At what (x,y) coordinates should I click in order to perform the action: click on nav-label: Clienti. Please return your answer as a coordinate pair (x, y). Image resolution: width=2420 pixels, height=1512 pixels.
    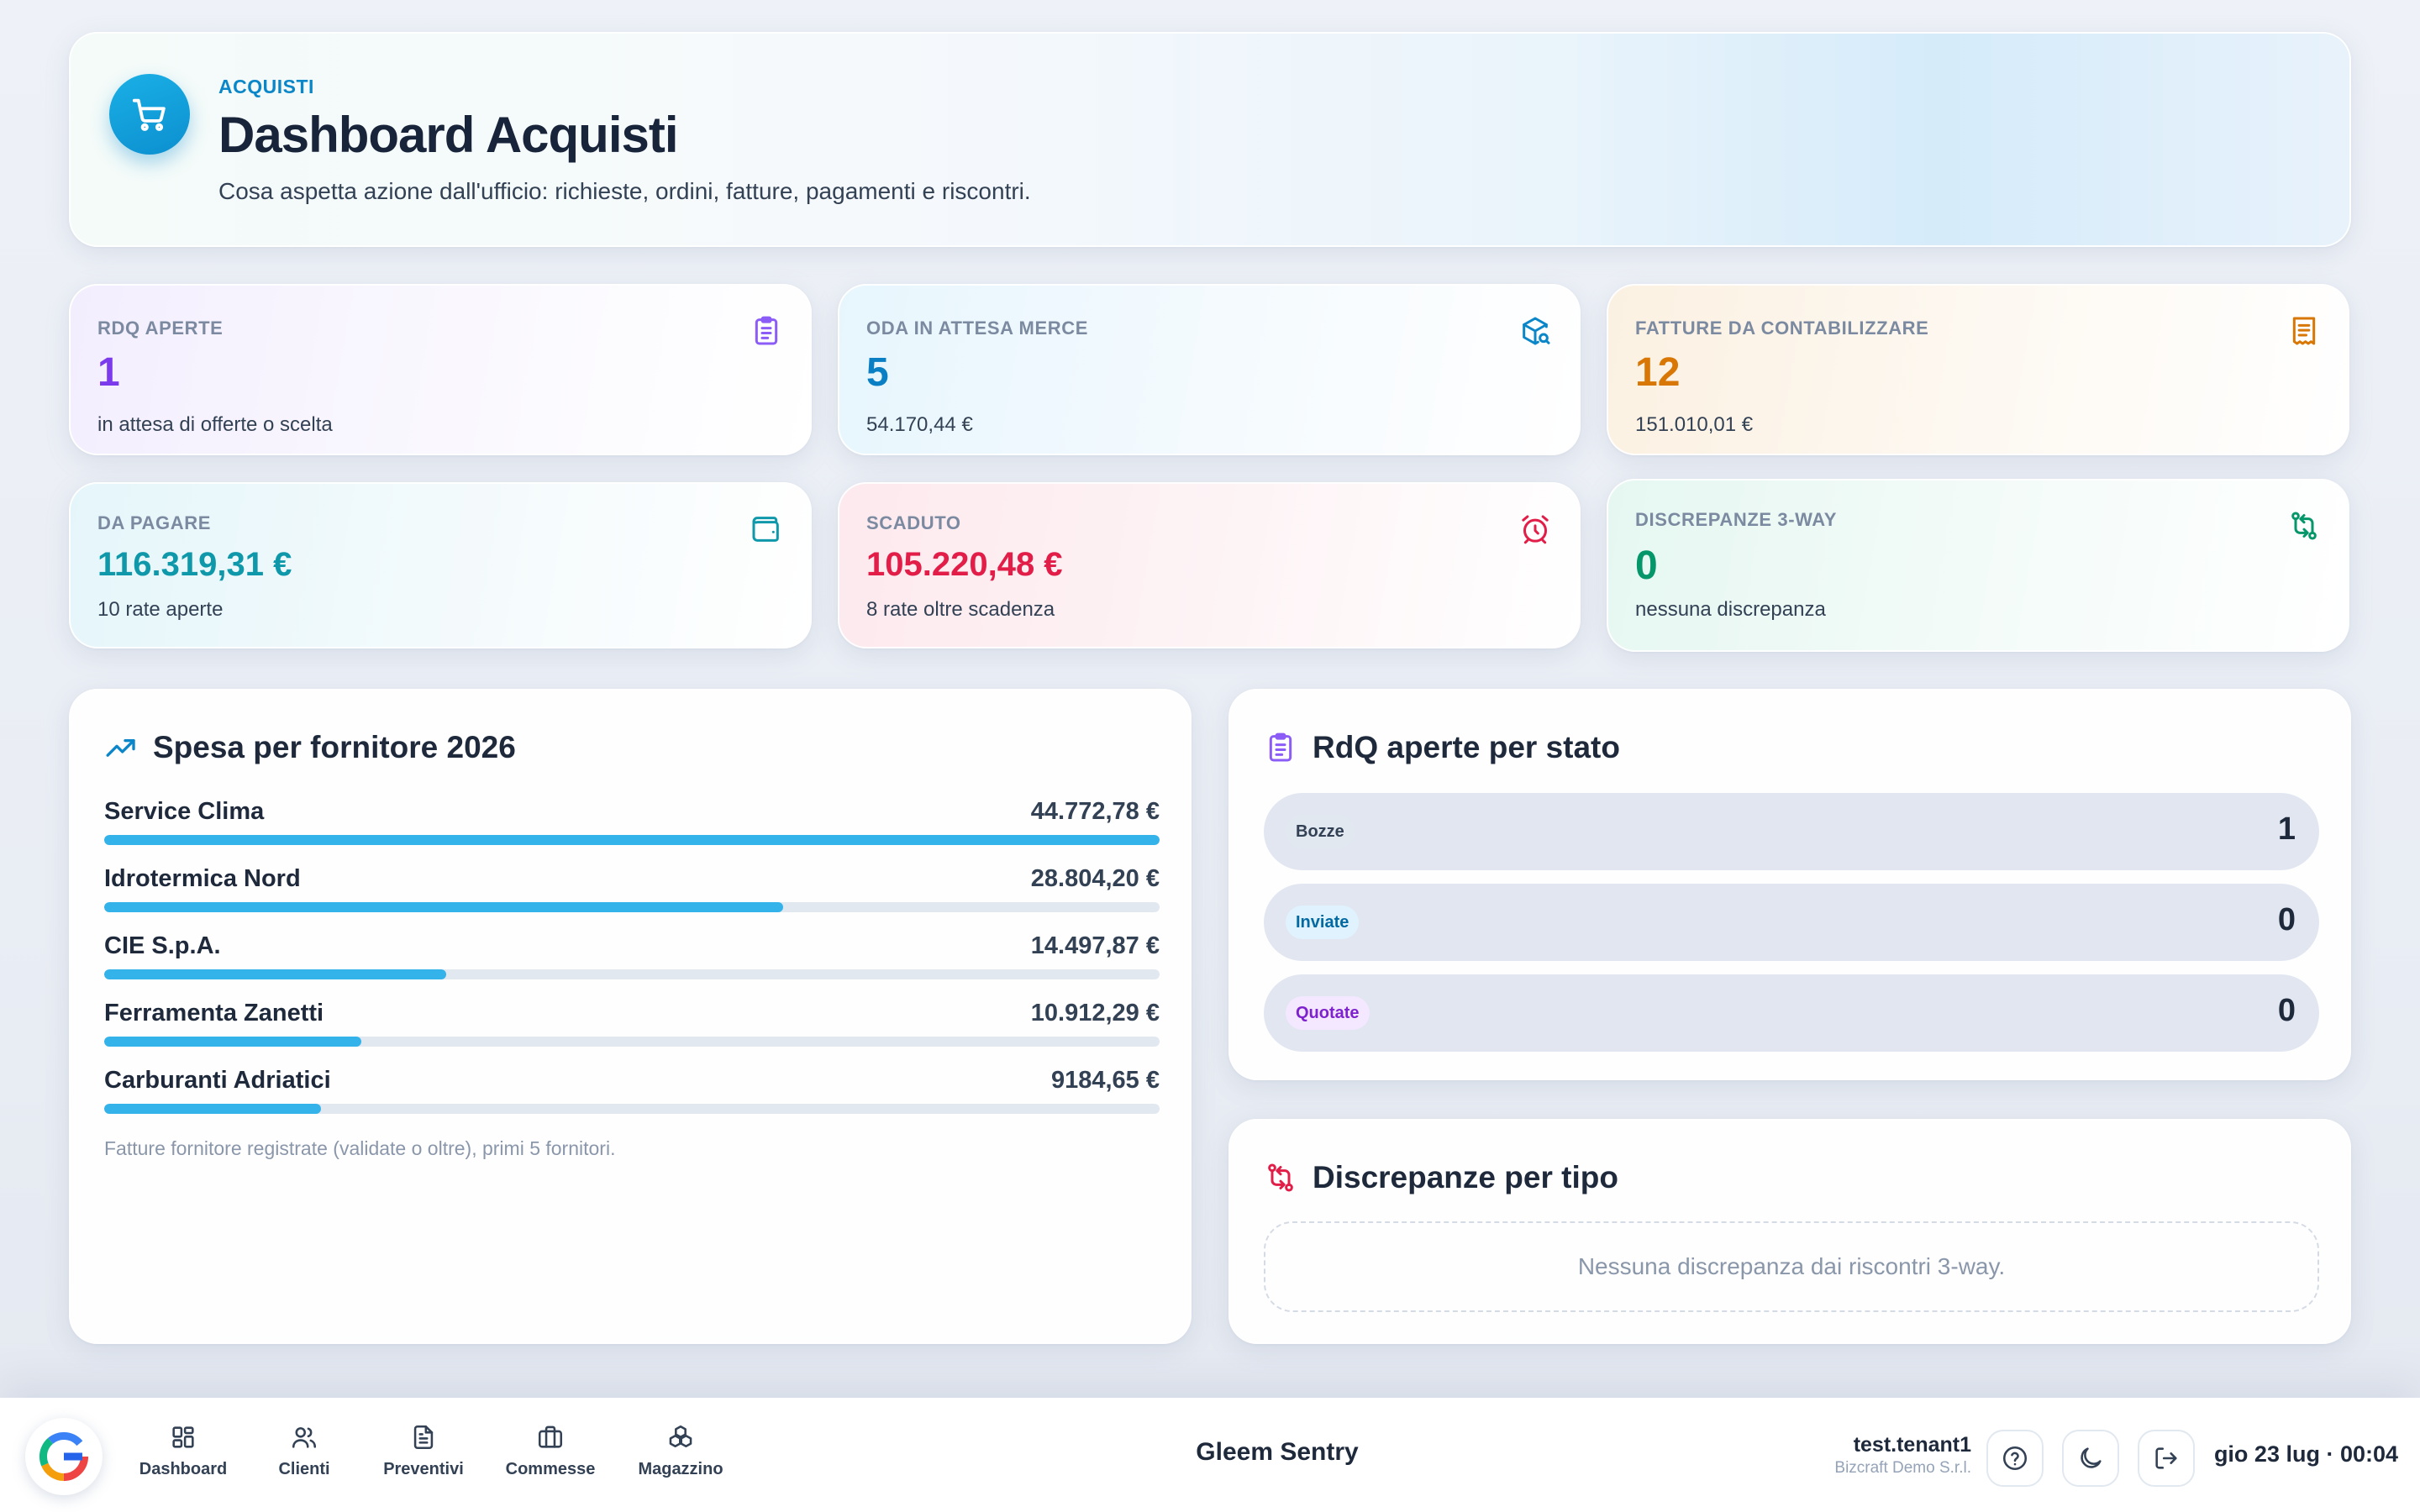
    Looking at the image, I should click on (304, 1469).